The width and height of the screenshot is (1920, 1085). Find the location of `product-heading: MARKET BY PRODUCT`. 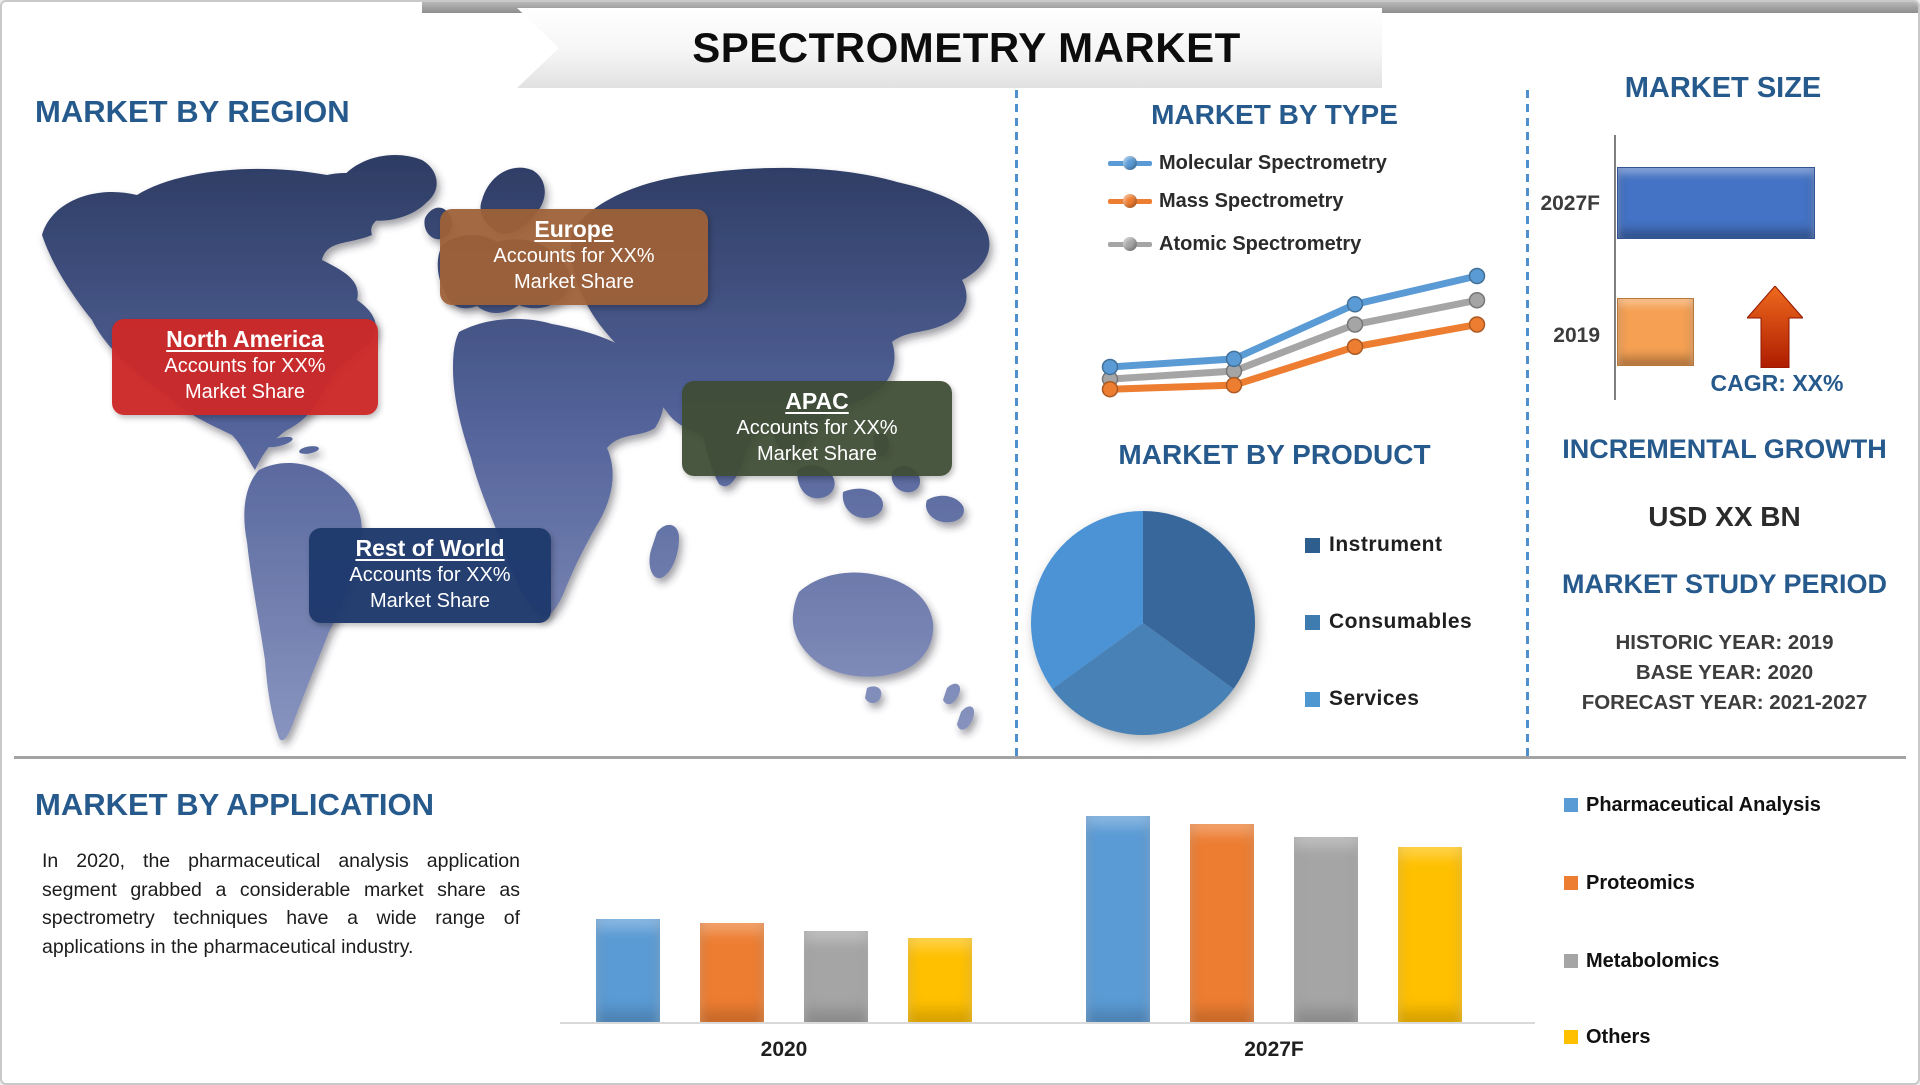

product-heading: MARKET BY PRODUCT is located at coordinates (1274, 454).